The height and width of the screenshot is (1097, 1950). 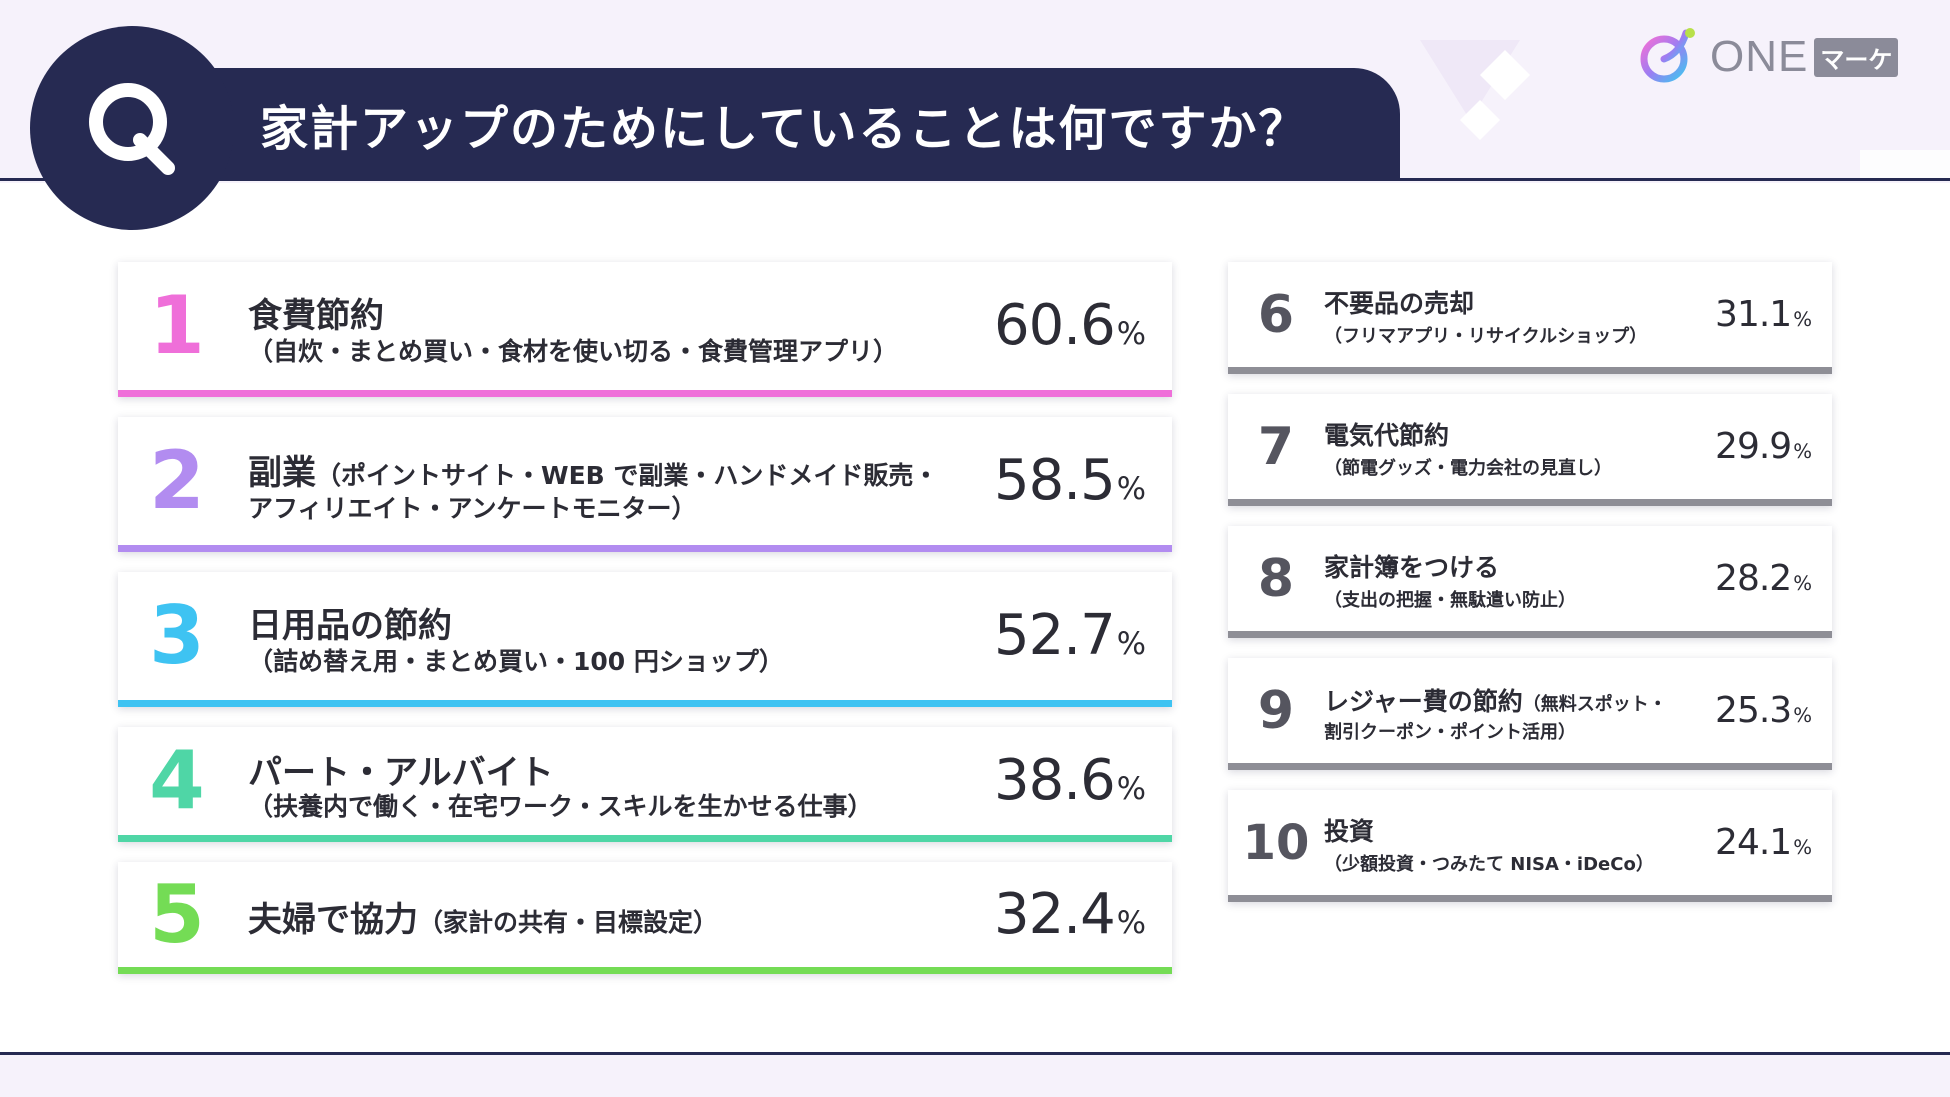 I want to click on brand-swirl-icon, so click(x=1667, y=55).